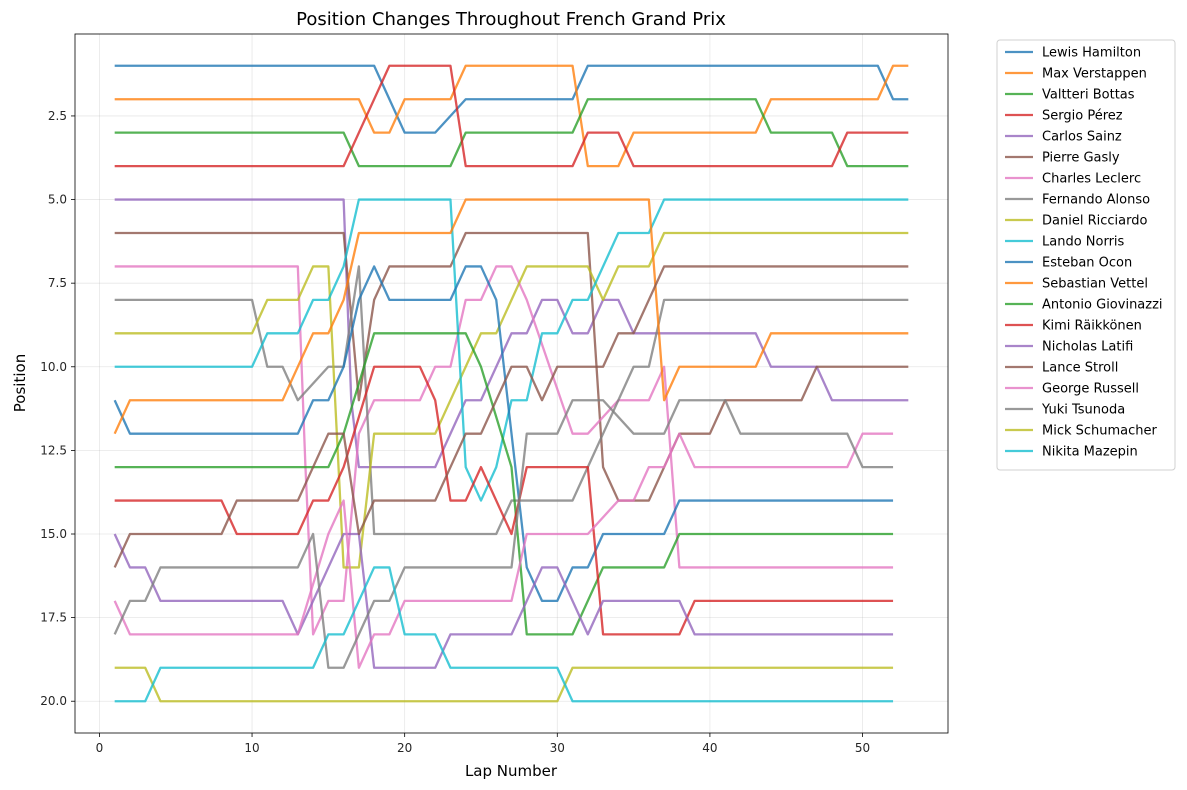 This screenshot has height=790, width=1187. What do you see at coordinates (1083, 242) in the screenshot?
I see `legend-label: Lando Norris` at bounding box center [1083, 242].